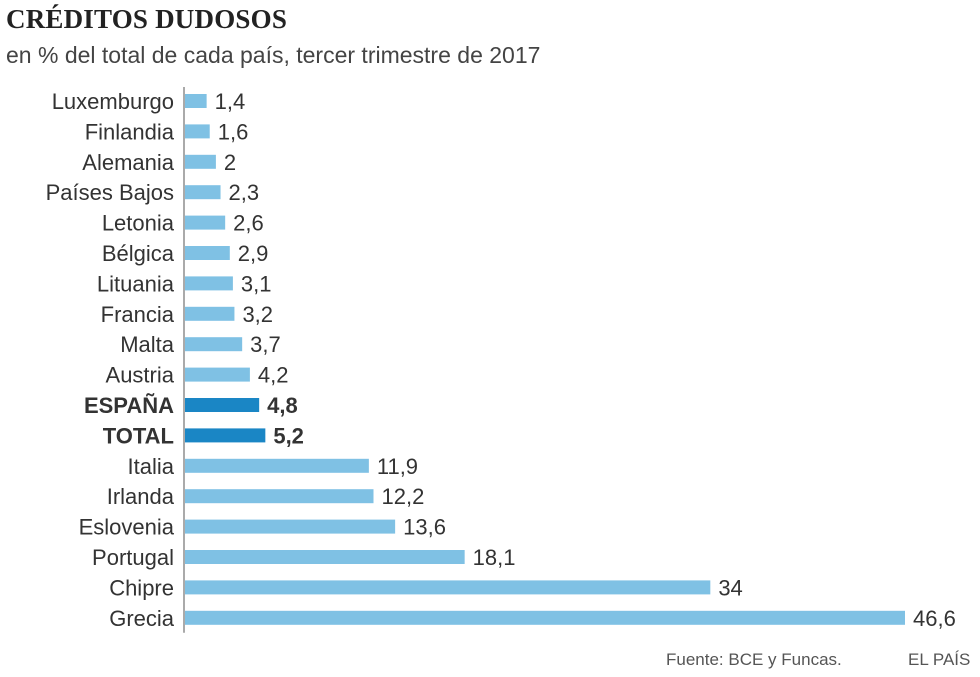  Describe the element at coordinates (127, 527) in the screenshot. I see `category-label: Eslovenia` at that location.